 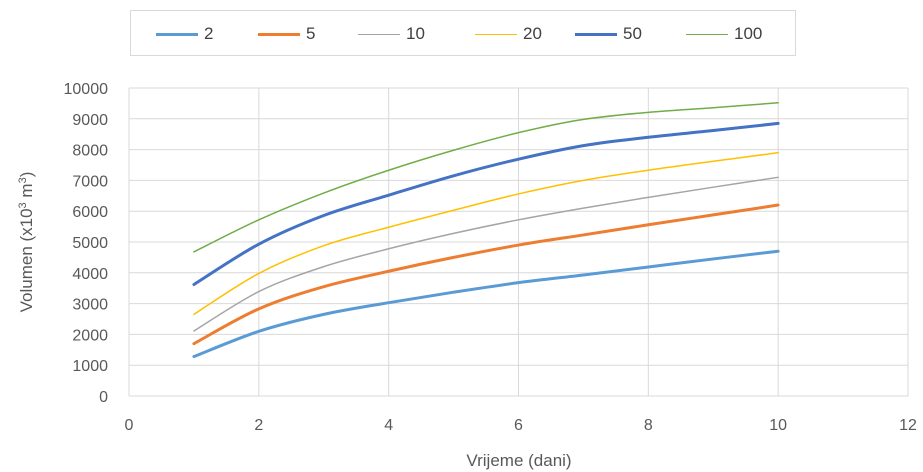 I want to click on y-tick-label: 3000, so click(x=90, y=305).